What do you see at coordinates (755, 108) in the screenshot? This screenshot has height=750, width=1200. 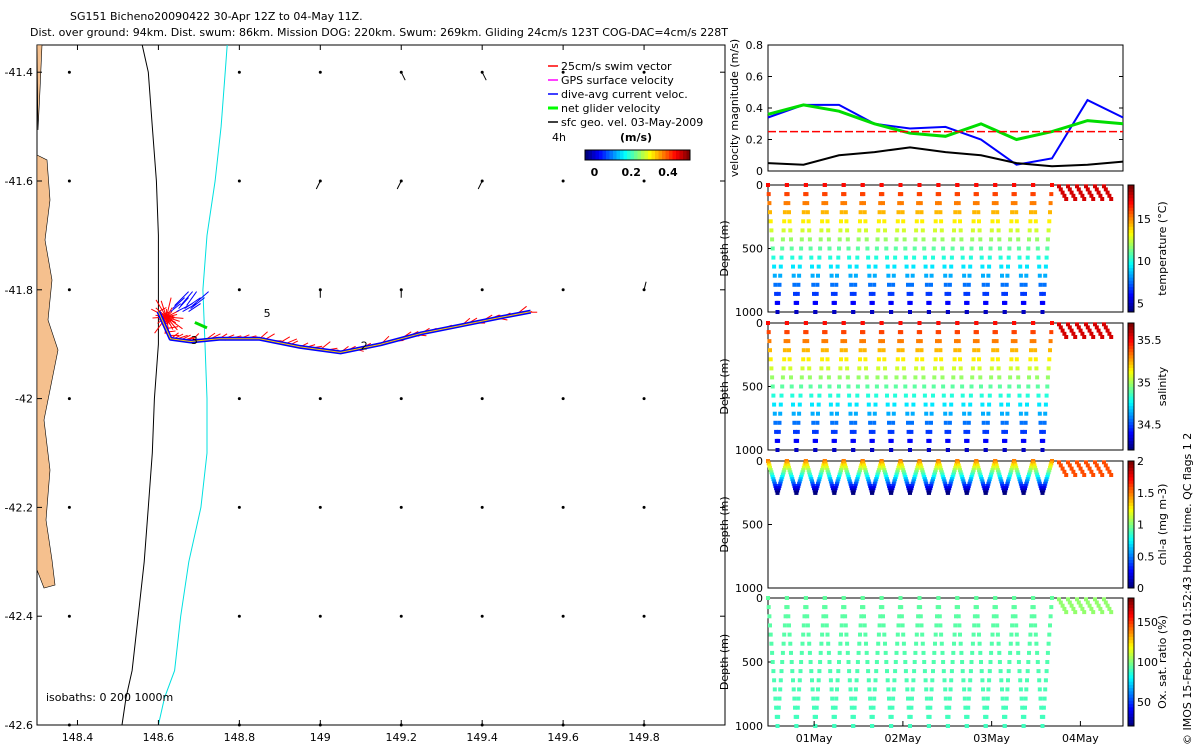 I see `velocity-y-tick-label: 0.4` at bounding box center [755, 108].